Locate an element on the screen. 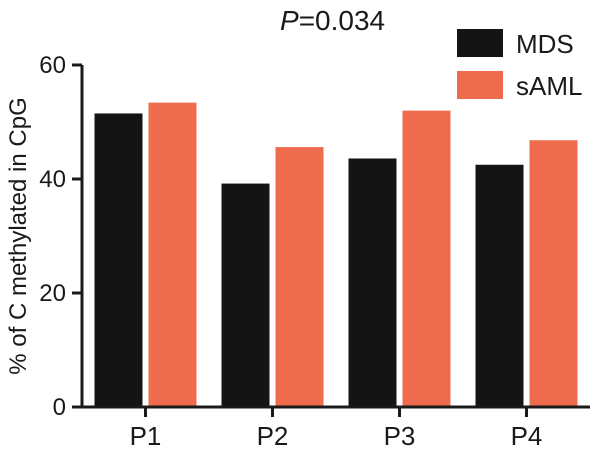 The width and height of the screenshot is (598, 449). bar-mds-p1 is located at coordinates (118, 260).